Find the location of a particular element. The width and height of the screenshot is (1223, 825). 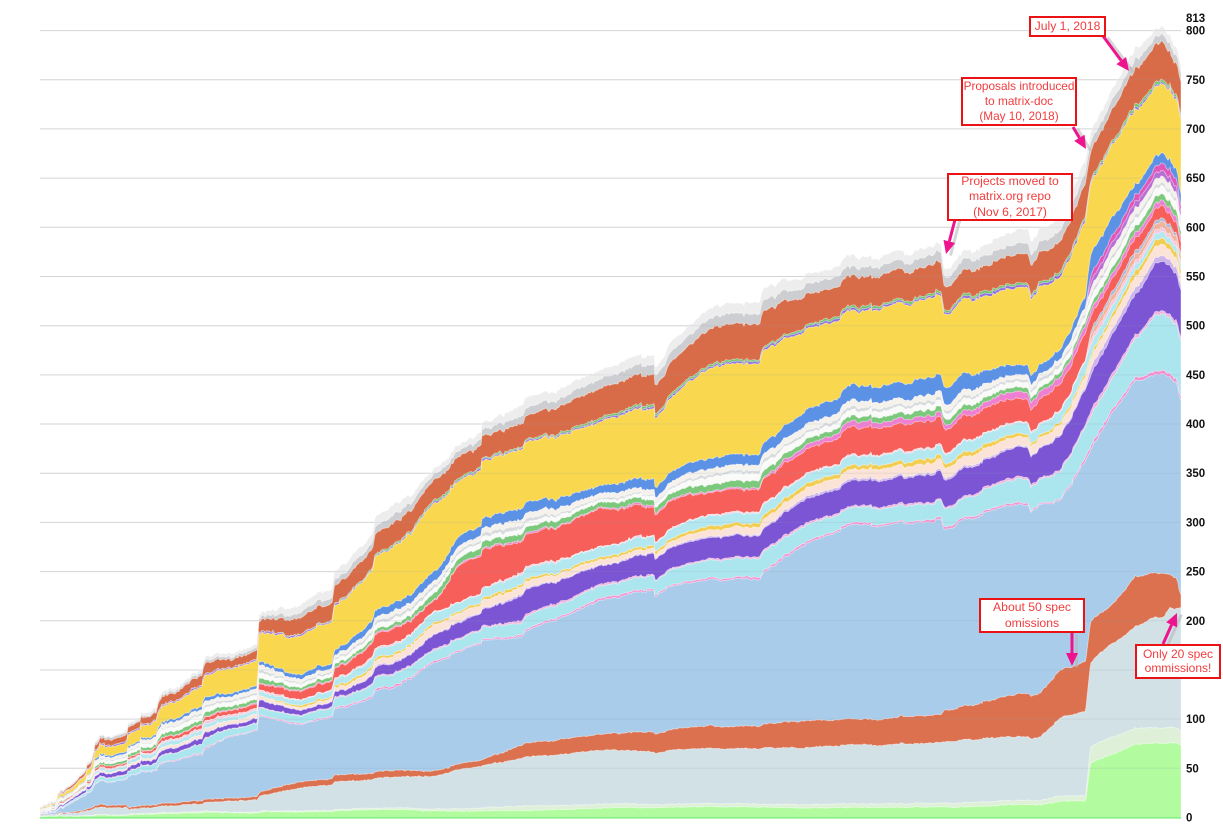

svg-text: 813 is located at coordinates (1195, 19).